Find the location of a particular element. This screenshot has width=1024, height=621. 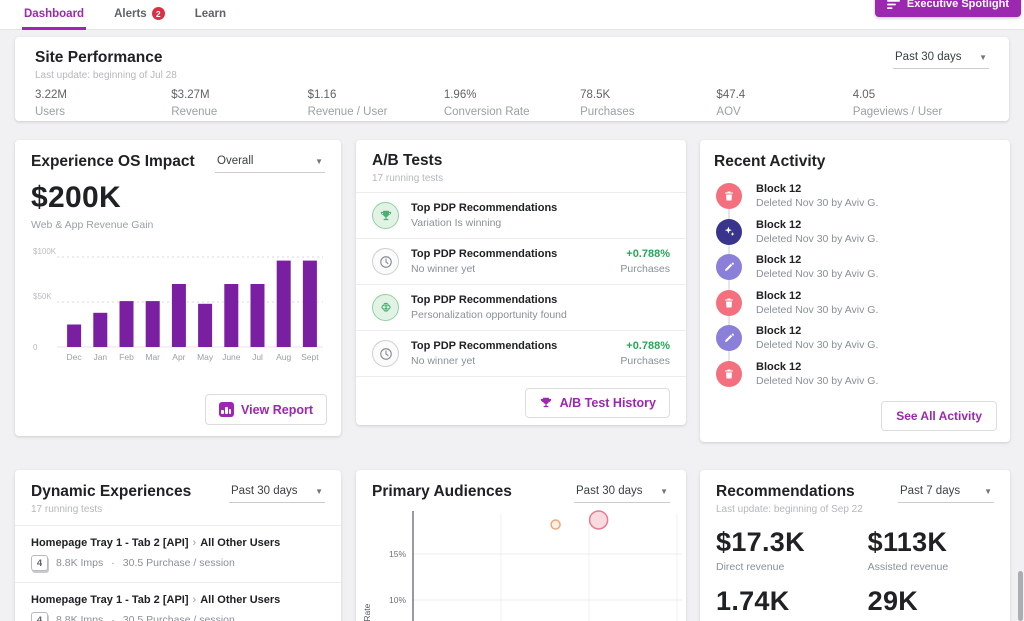

recommendations-last-update: Last update: beginning of Sep 22 is located at coordinates (789, 509).